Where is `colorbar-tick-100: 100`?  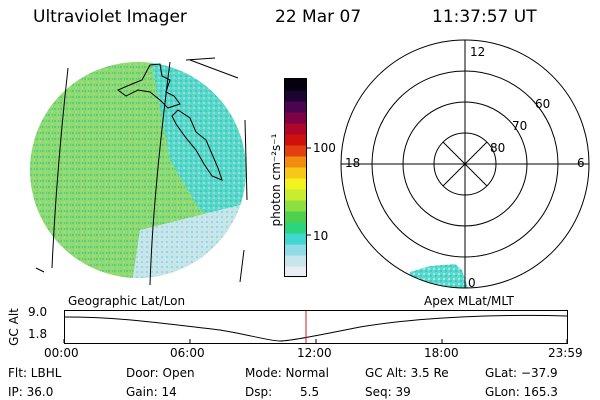
colorbar-tick-100: 100 is located at coordinates (324, 148).